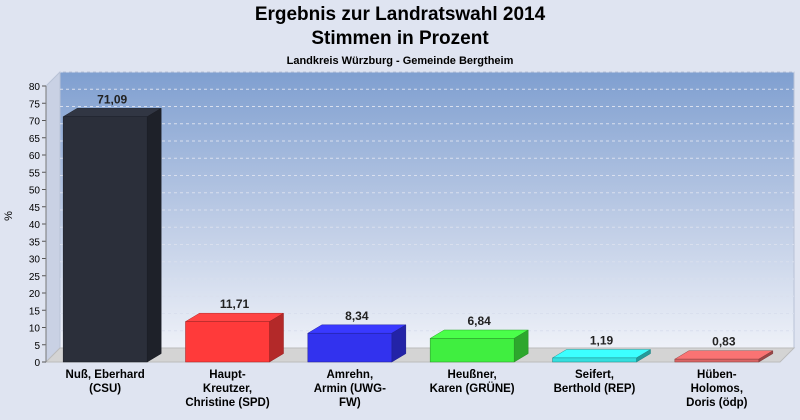 The image size is (800, 420). I want to click on x-tick-label-line: Heußner,, so click(472, 375).